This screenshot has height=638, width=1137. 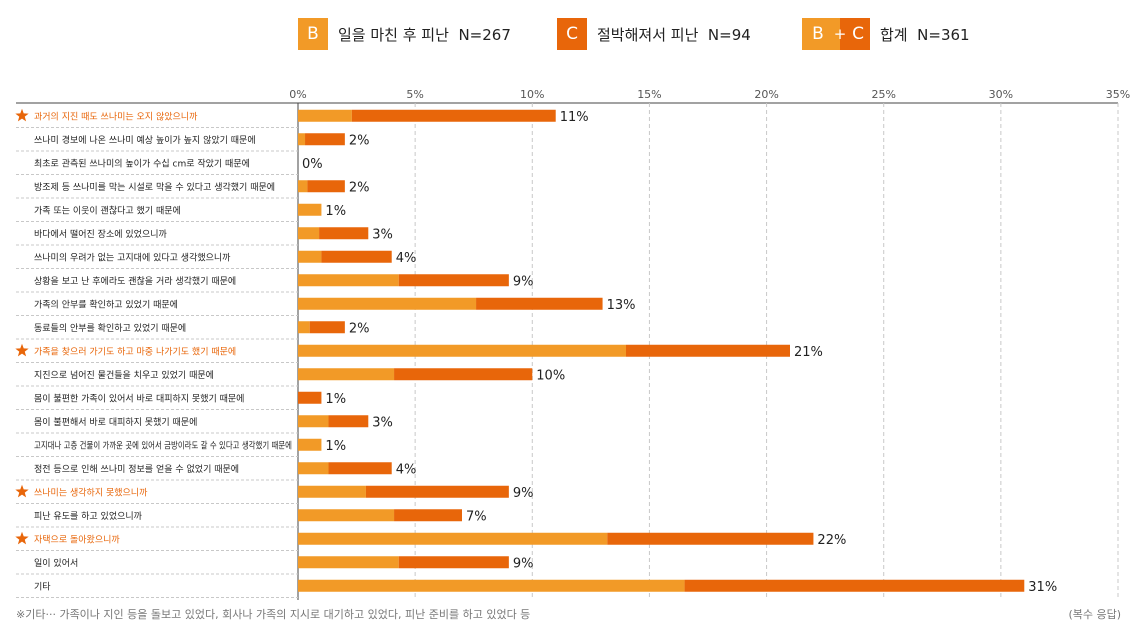 What do you see at coordinates (312, 164) in the screenshot?
I see `value-label: 0%` at bounding box center [312, 164].